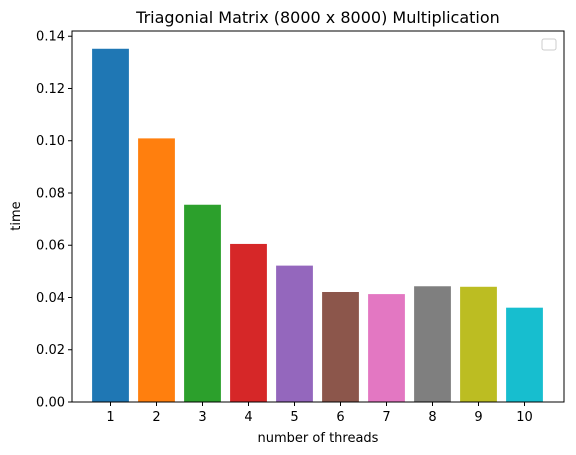  What do you see at coordinates (202, 417) in the screenshot?
I see `x-tick-label: 3` at bounding box center [202, 417].